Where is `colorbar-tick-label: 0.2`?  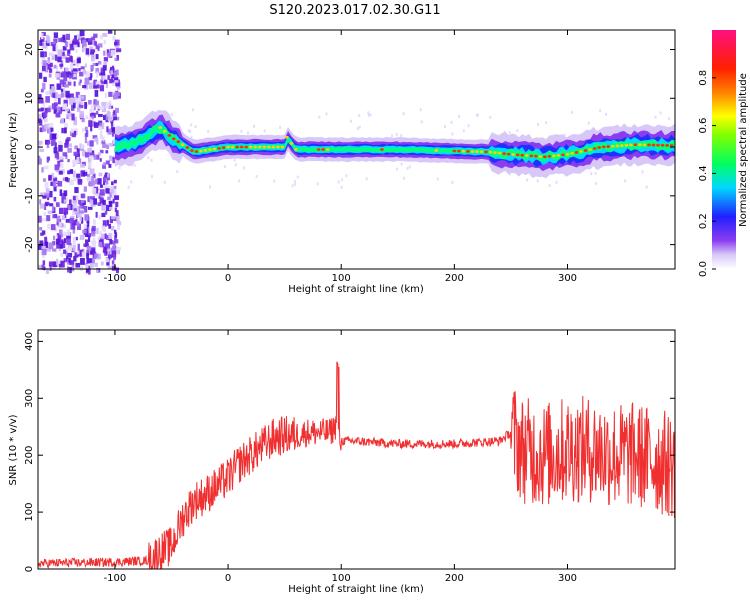
colorbar-tick-label: 0.2 is located at coordinates (703, 221).